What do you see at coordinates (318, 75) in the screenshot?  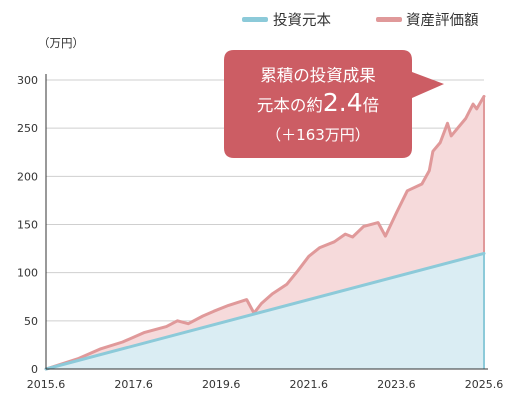 I see `callout-line-1: 累積の投資成果` at bounding box center [318, 75].